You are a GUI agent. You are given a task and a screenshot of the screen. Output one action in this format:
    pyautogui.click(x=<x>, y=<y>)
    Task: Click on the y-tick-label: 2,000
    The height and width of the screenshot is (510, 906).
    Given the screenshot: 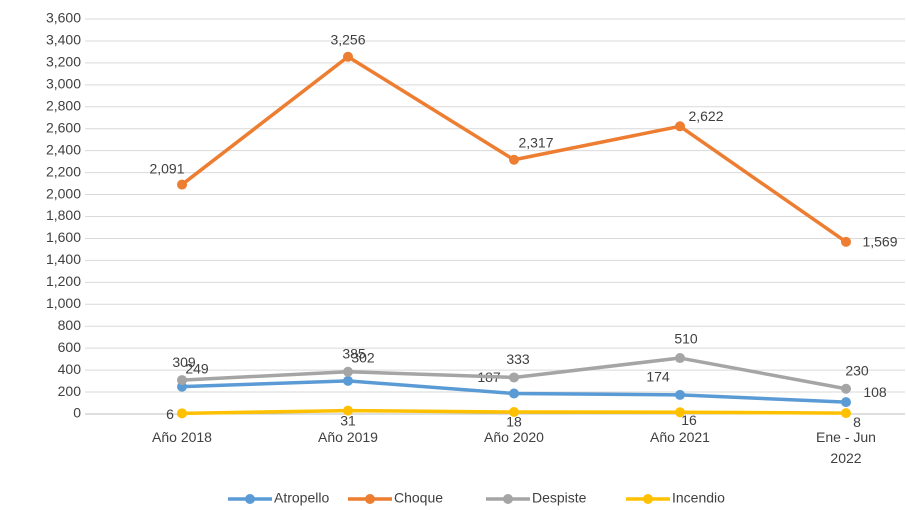 What is the action you would take?
    pyautogui.click(x=63, y=193)
    